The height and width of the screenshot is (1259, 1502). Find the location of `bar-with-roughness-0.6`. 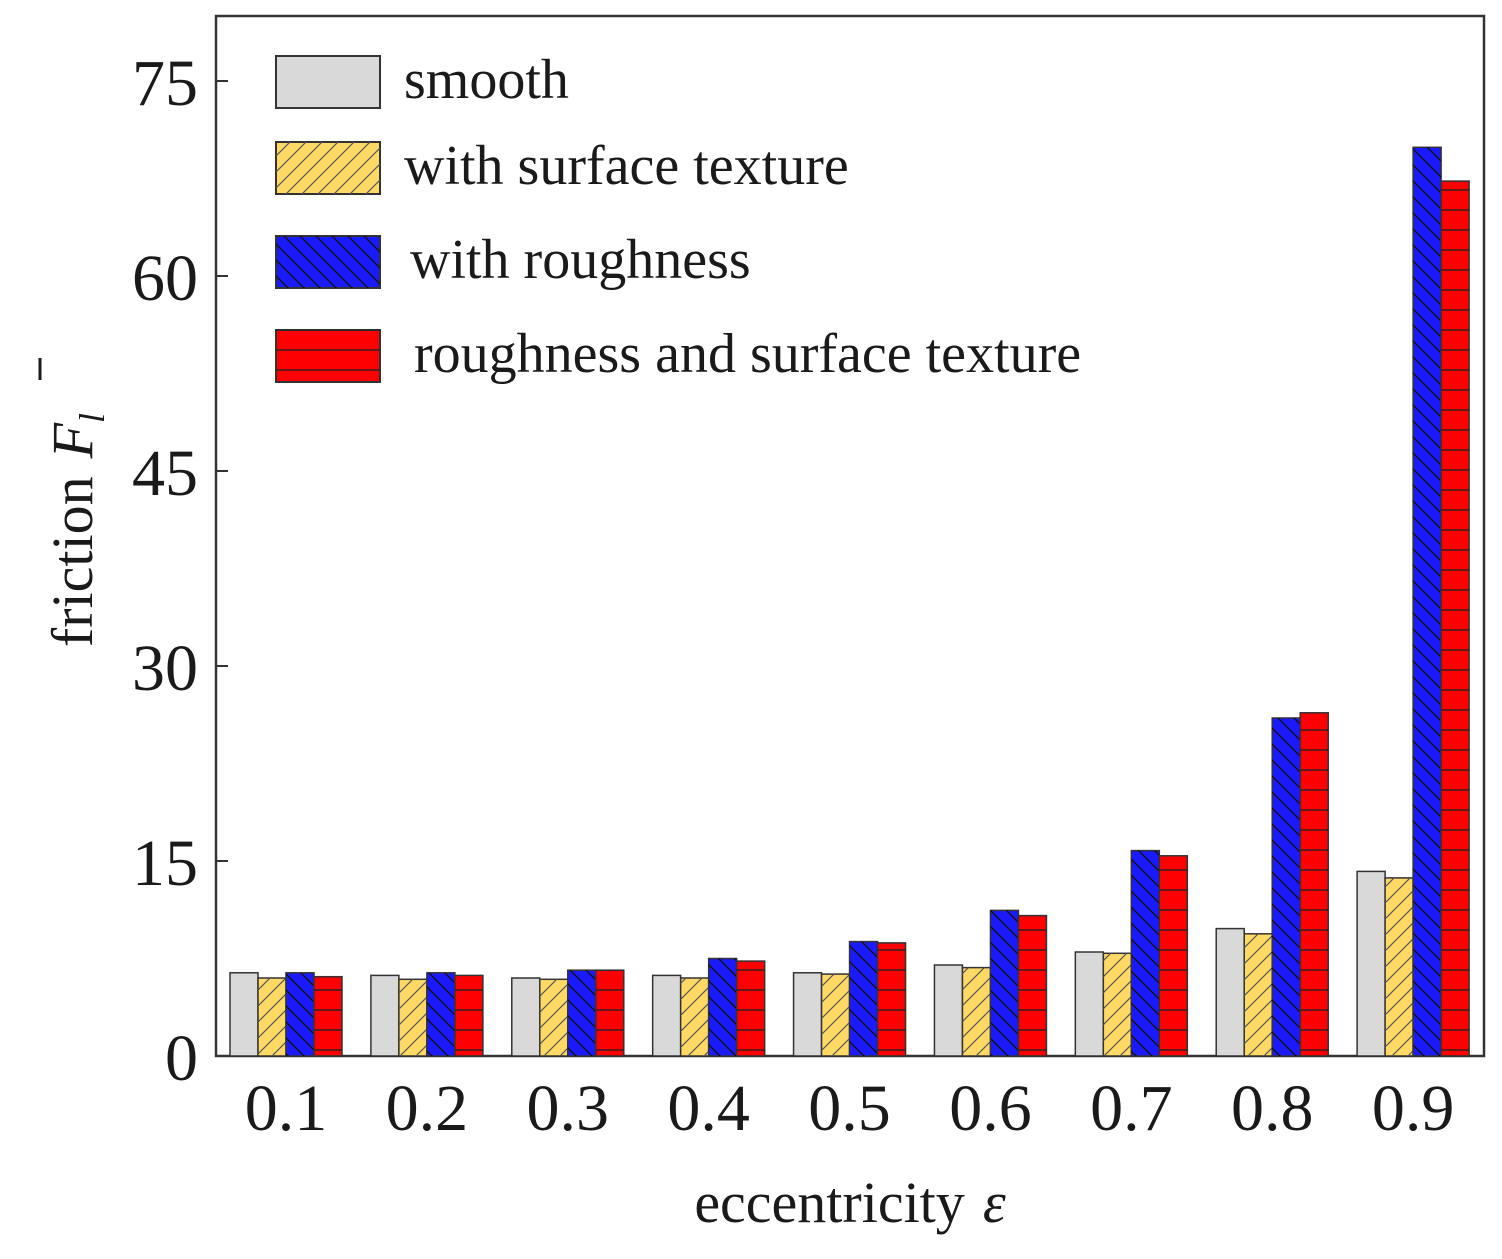

bar-with-roughness-0.6 is located at coordinates (1004, 983).